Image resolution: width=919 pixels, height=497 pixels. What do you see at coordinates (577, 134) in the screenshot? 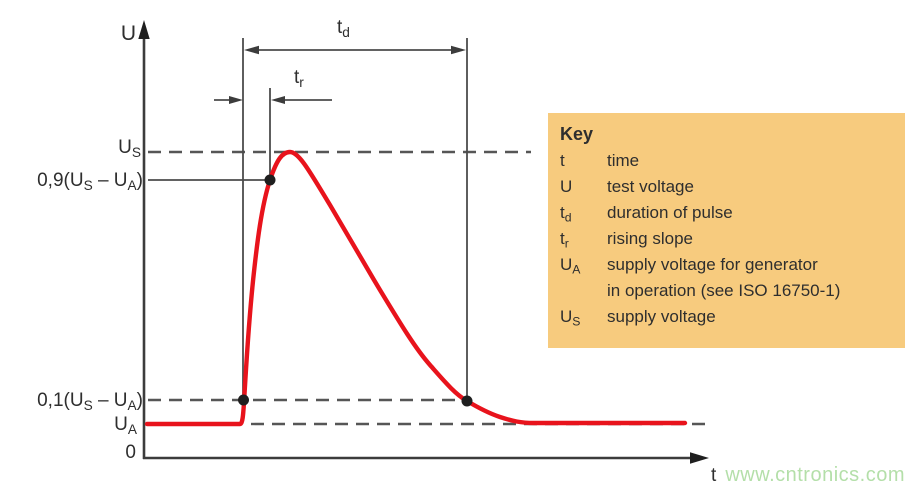
I see `key-heading: Key` at bounding box center [577, 134].